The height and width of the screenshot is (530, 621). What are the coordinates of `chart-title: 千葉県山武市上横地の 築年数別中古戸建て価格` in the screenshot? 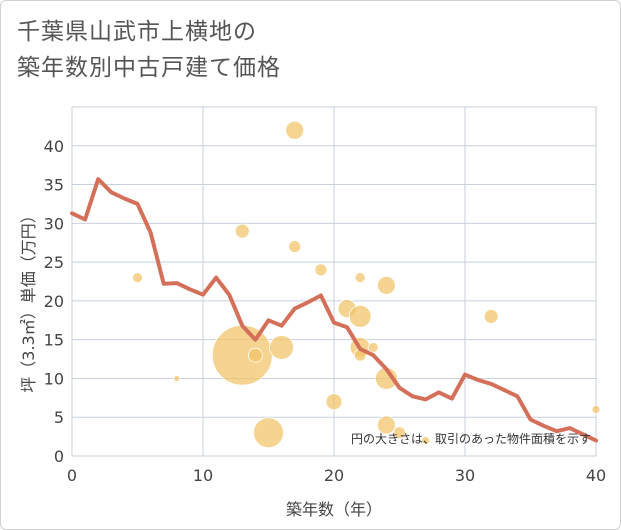 It's located at (149, 50).